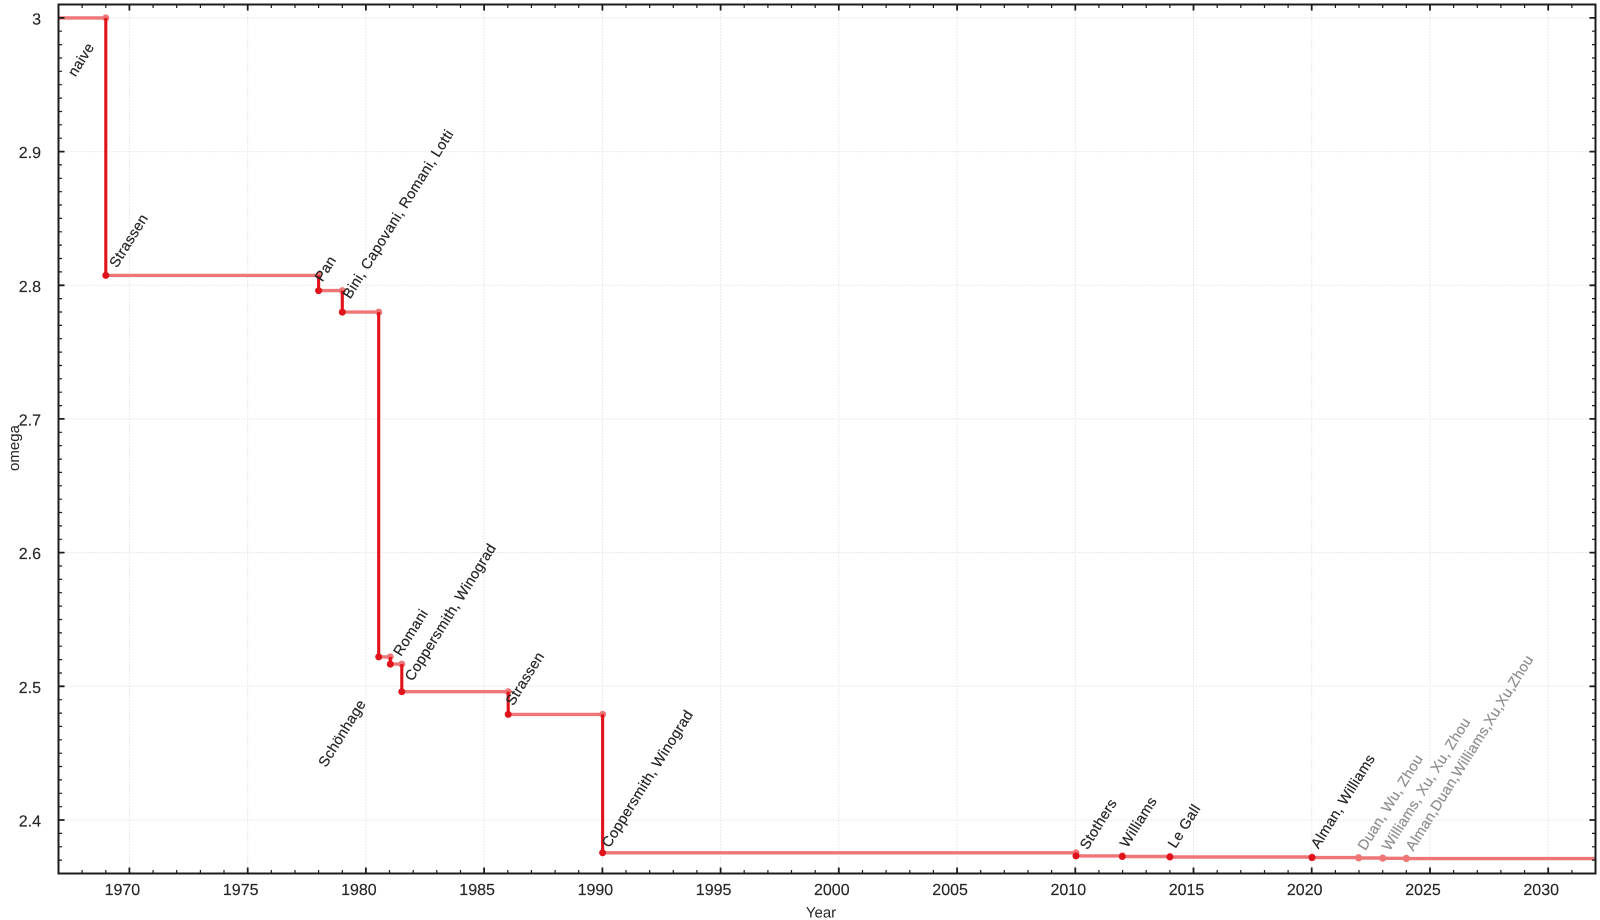  What do you see at coordinates (30, 420) in the screenshot?
I see `svg-text: 2.7` at bounding box center [30, 420].